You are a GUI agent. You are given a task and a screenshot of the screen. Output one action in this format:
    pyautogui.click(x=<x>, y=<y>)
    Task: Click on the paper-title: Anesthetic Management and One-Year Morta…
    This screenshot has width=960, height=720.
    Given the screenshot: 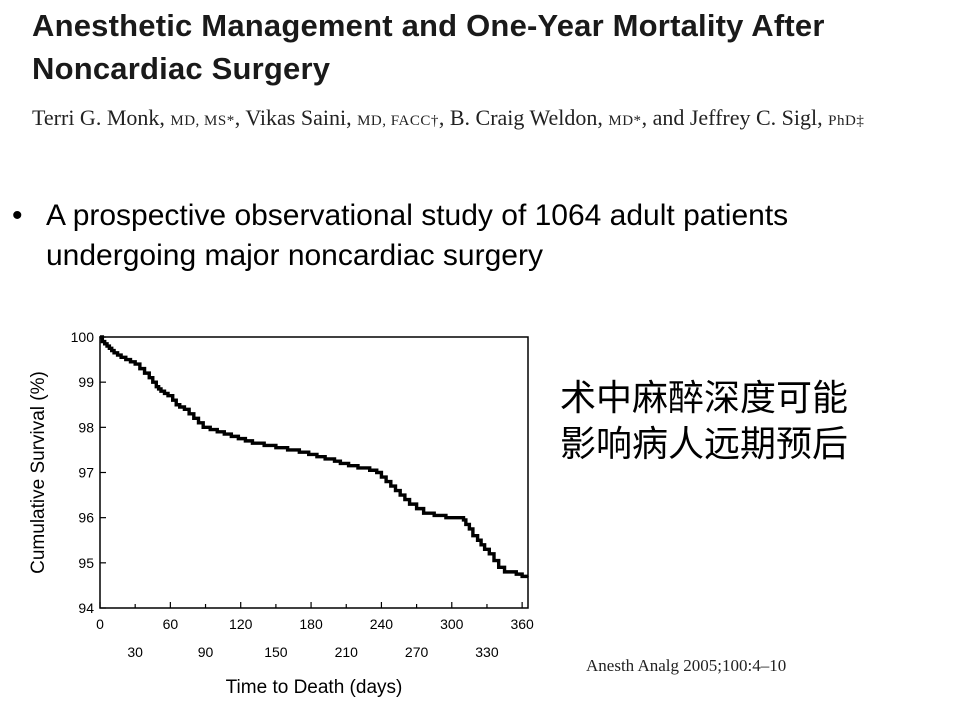 What is the action you would take?
    pyautogui.click(x=428, y=47)
    